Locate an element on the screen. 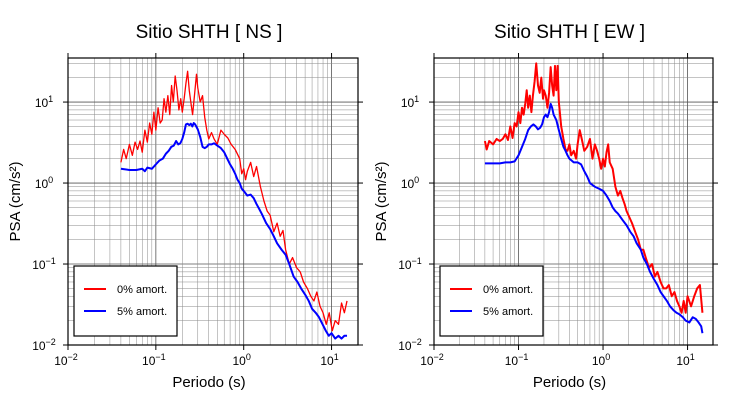 The height and width of the screenshot is (400, 730). chart-title: Sitio SHTH [ EW ] is located at coordinates (569, 32).